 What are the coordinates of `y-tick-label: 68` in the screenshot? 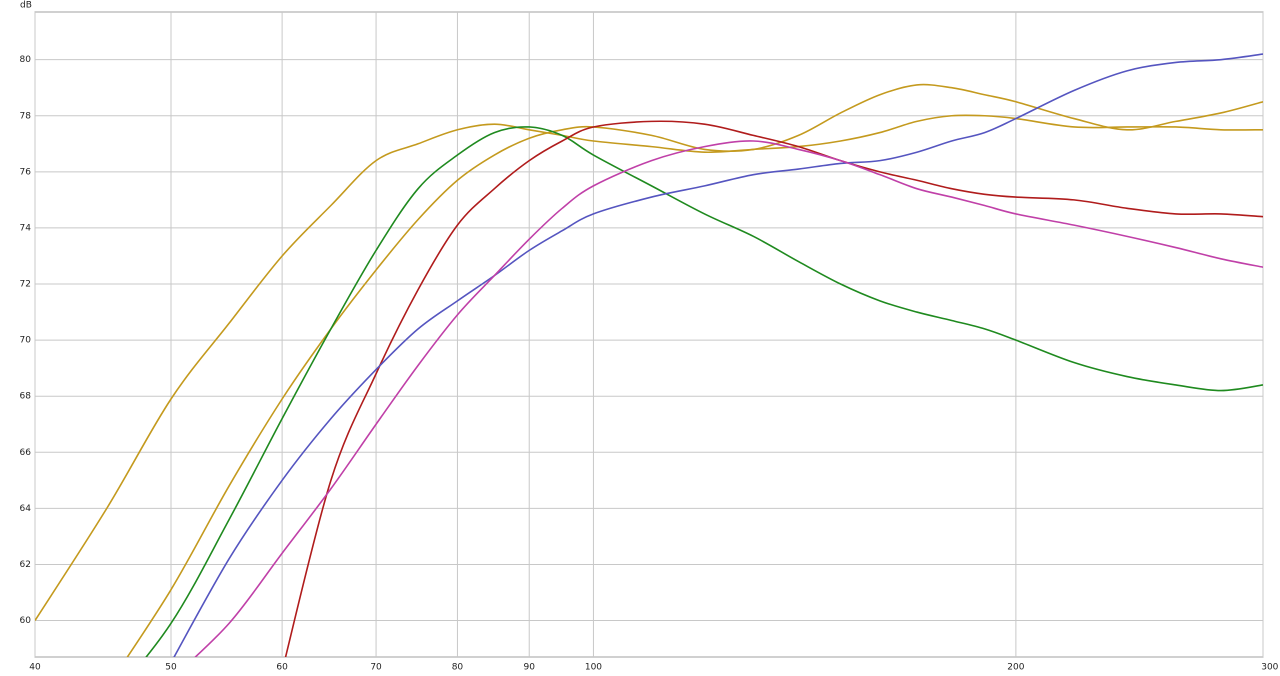 It's located at (26, 397).